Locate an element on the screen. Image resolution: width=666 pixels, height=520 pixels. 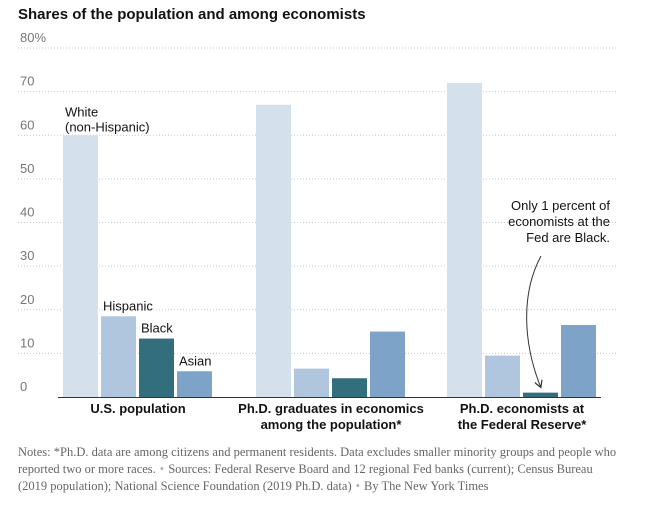
series-label: (non-Hispanic) is located at coordinates (107, 126).